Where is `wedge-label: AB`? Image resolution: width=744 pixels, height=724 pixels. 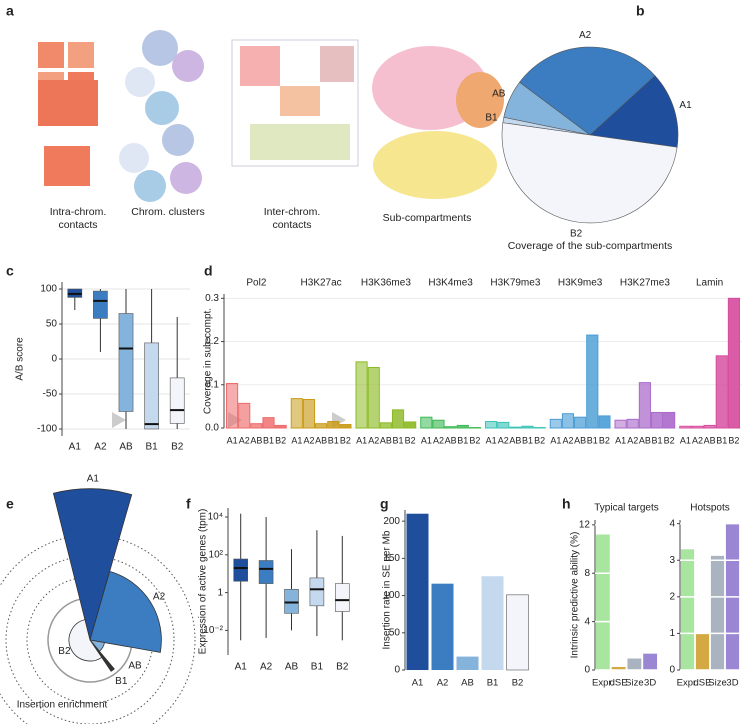 wedge-label: AB is located at coordinates (135, 666).